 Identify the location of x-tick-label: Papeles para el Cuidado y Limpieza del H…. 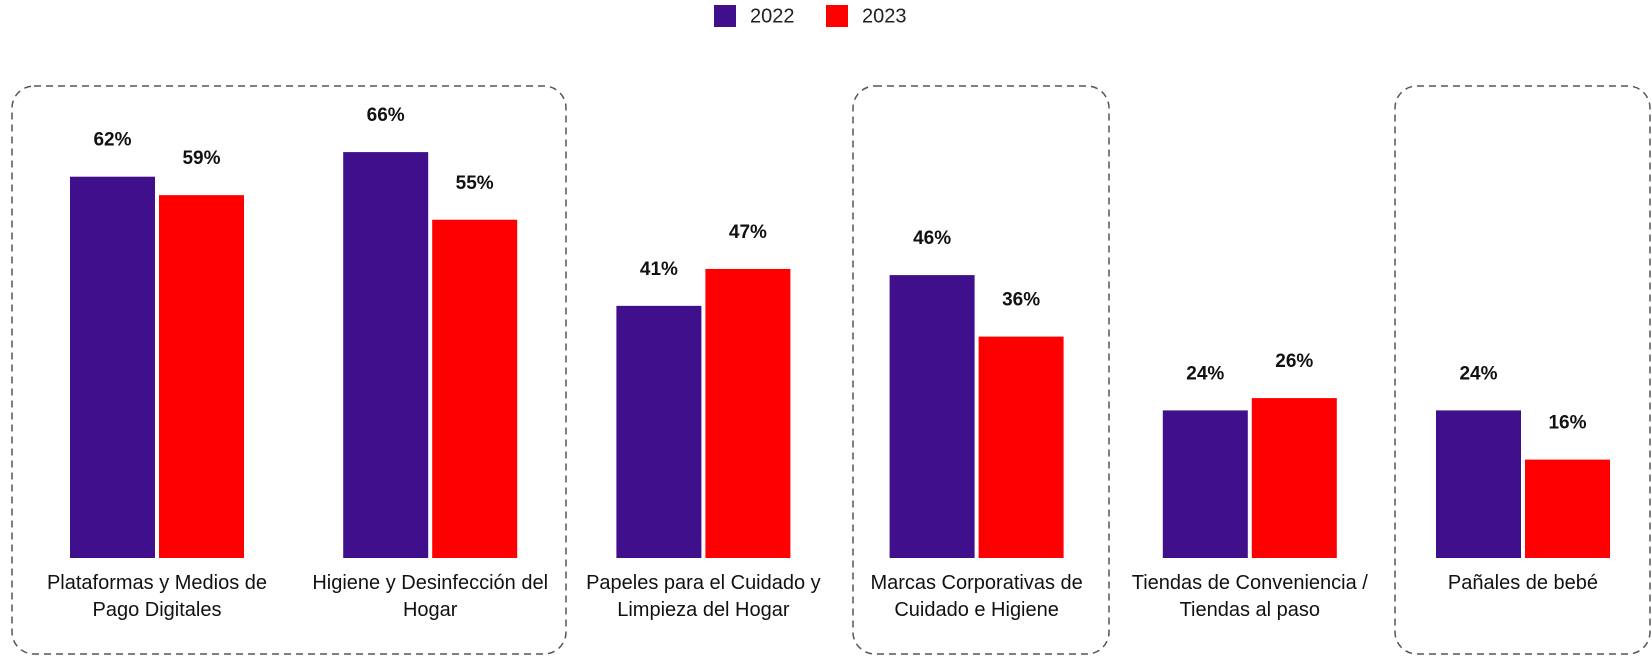
(703, 596).